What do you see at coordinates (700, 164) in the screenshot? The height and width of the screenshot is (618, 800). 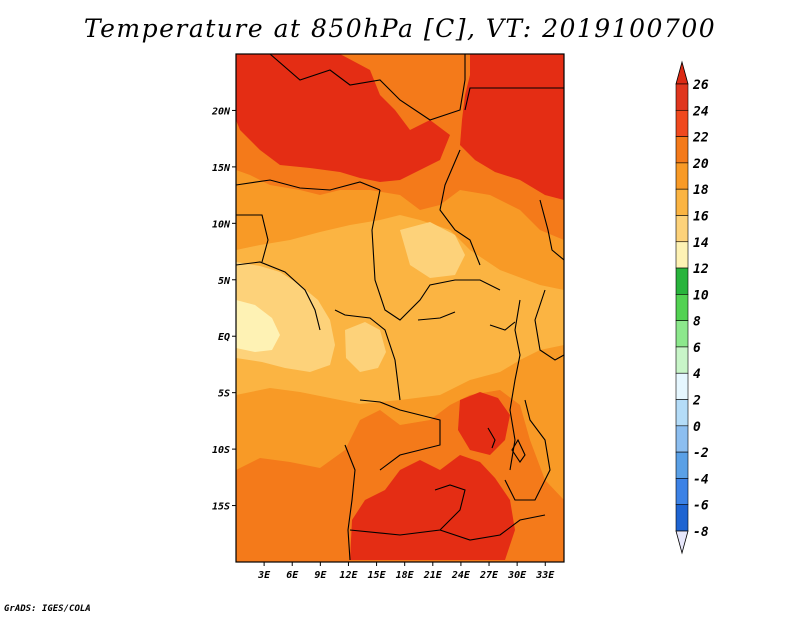 I see `colorbar-label: 20` at bounding box center [700, 164].